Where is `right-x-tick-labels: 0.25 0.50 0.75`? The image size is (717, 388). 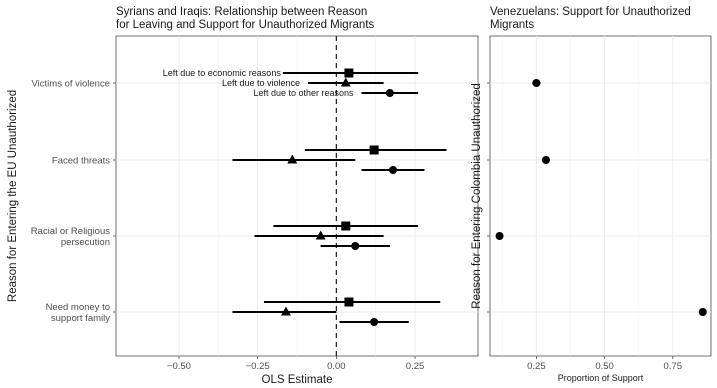
right-x-tick-labels: 0.25 0.50 0.75 is located at coordinates (604, 364).